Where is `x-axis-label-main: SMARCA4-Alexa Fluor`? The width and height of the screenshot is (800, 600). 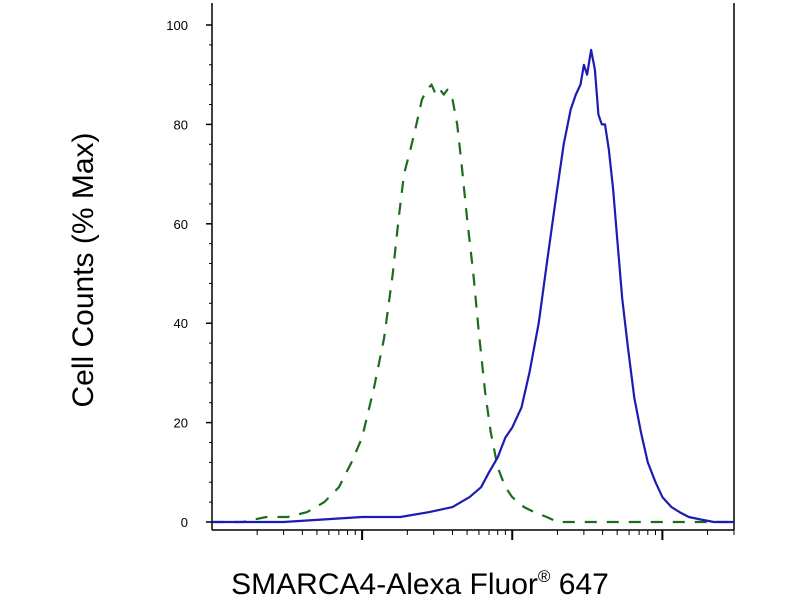 x-axis-label-main: SMARCA4-Alexa Fluor is located at coordinates (384, 584).